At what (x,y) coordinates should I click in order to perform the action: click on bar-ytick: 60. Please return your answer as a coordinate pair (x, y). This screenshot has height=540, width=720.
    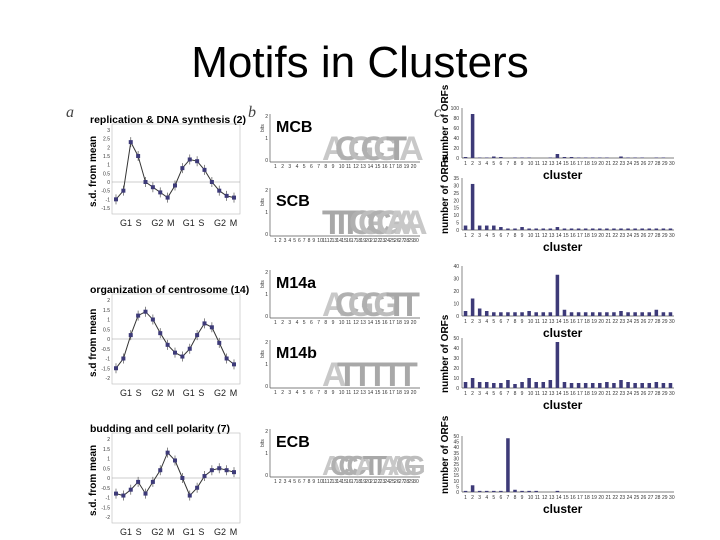
    Looking at the image, I should click on (456, 129).